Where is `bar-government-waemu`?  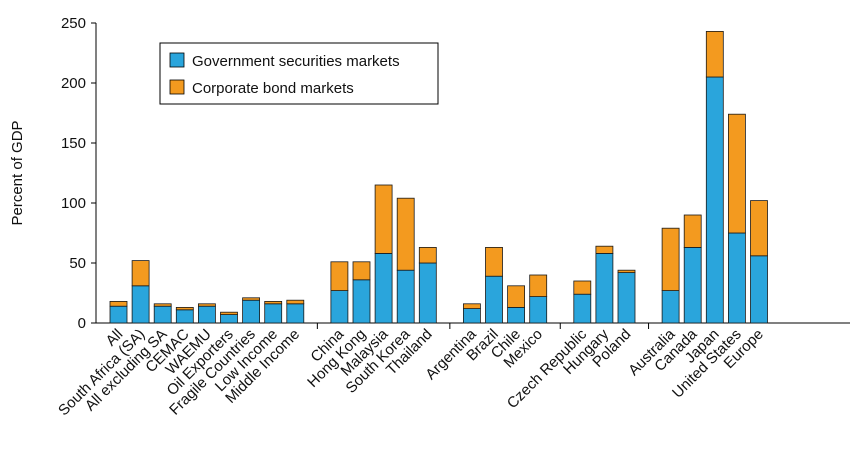
bar-government-waemu is located at coordinates (206, 314).